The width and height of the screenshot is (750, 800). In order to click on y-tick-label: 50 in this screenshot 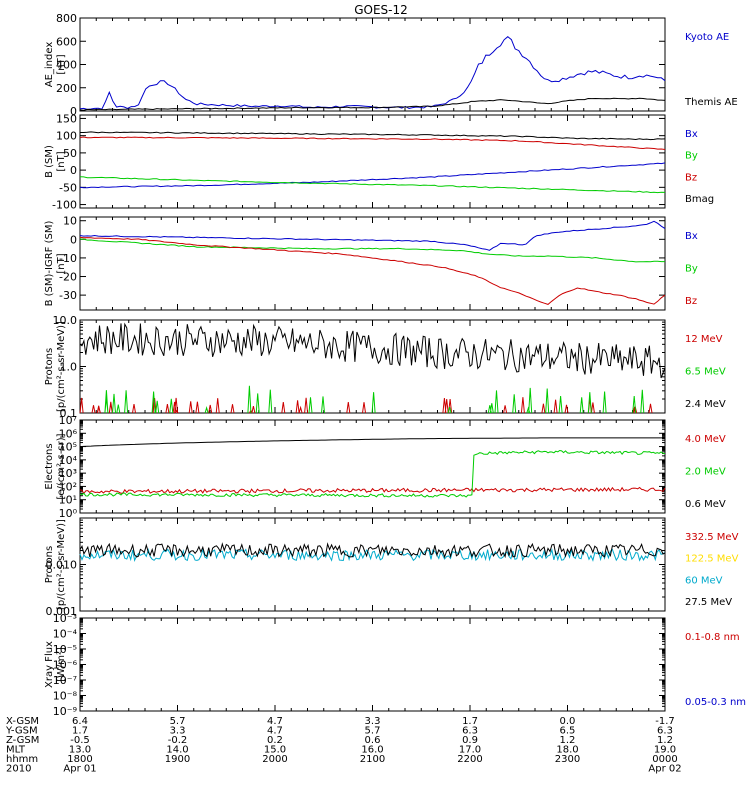, I will do `click(70, 153)`.